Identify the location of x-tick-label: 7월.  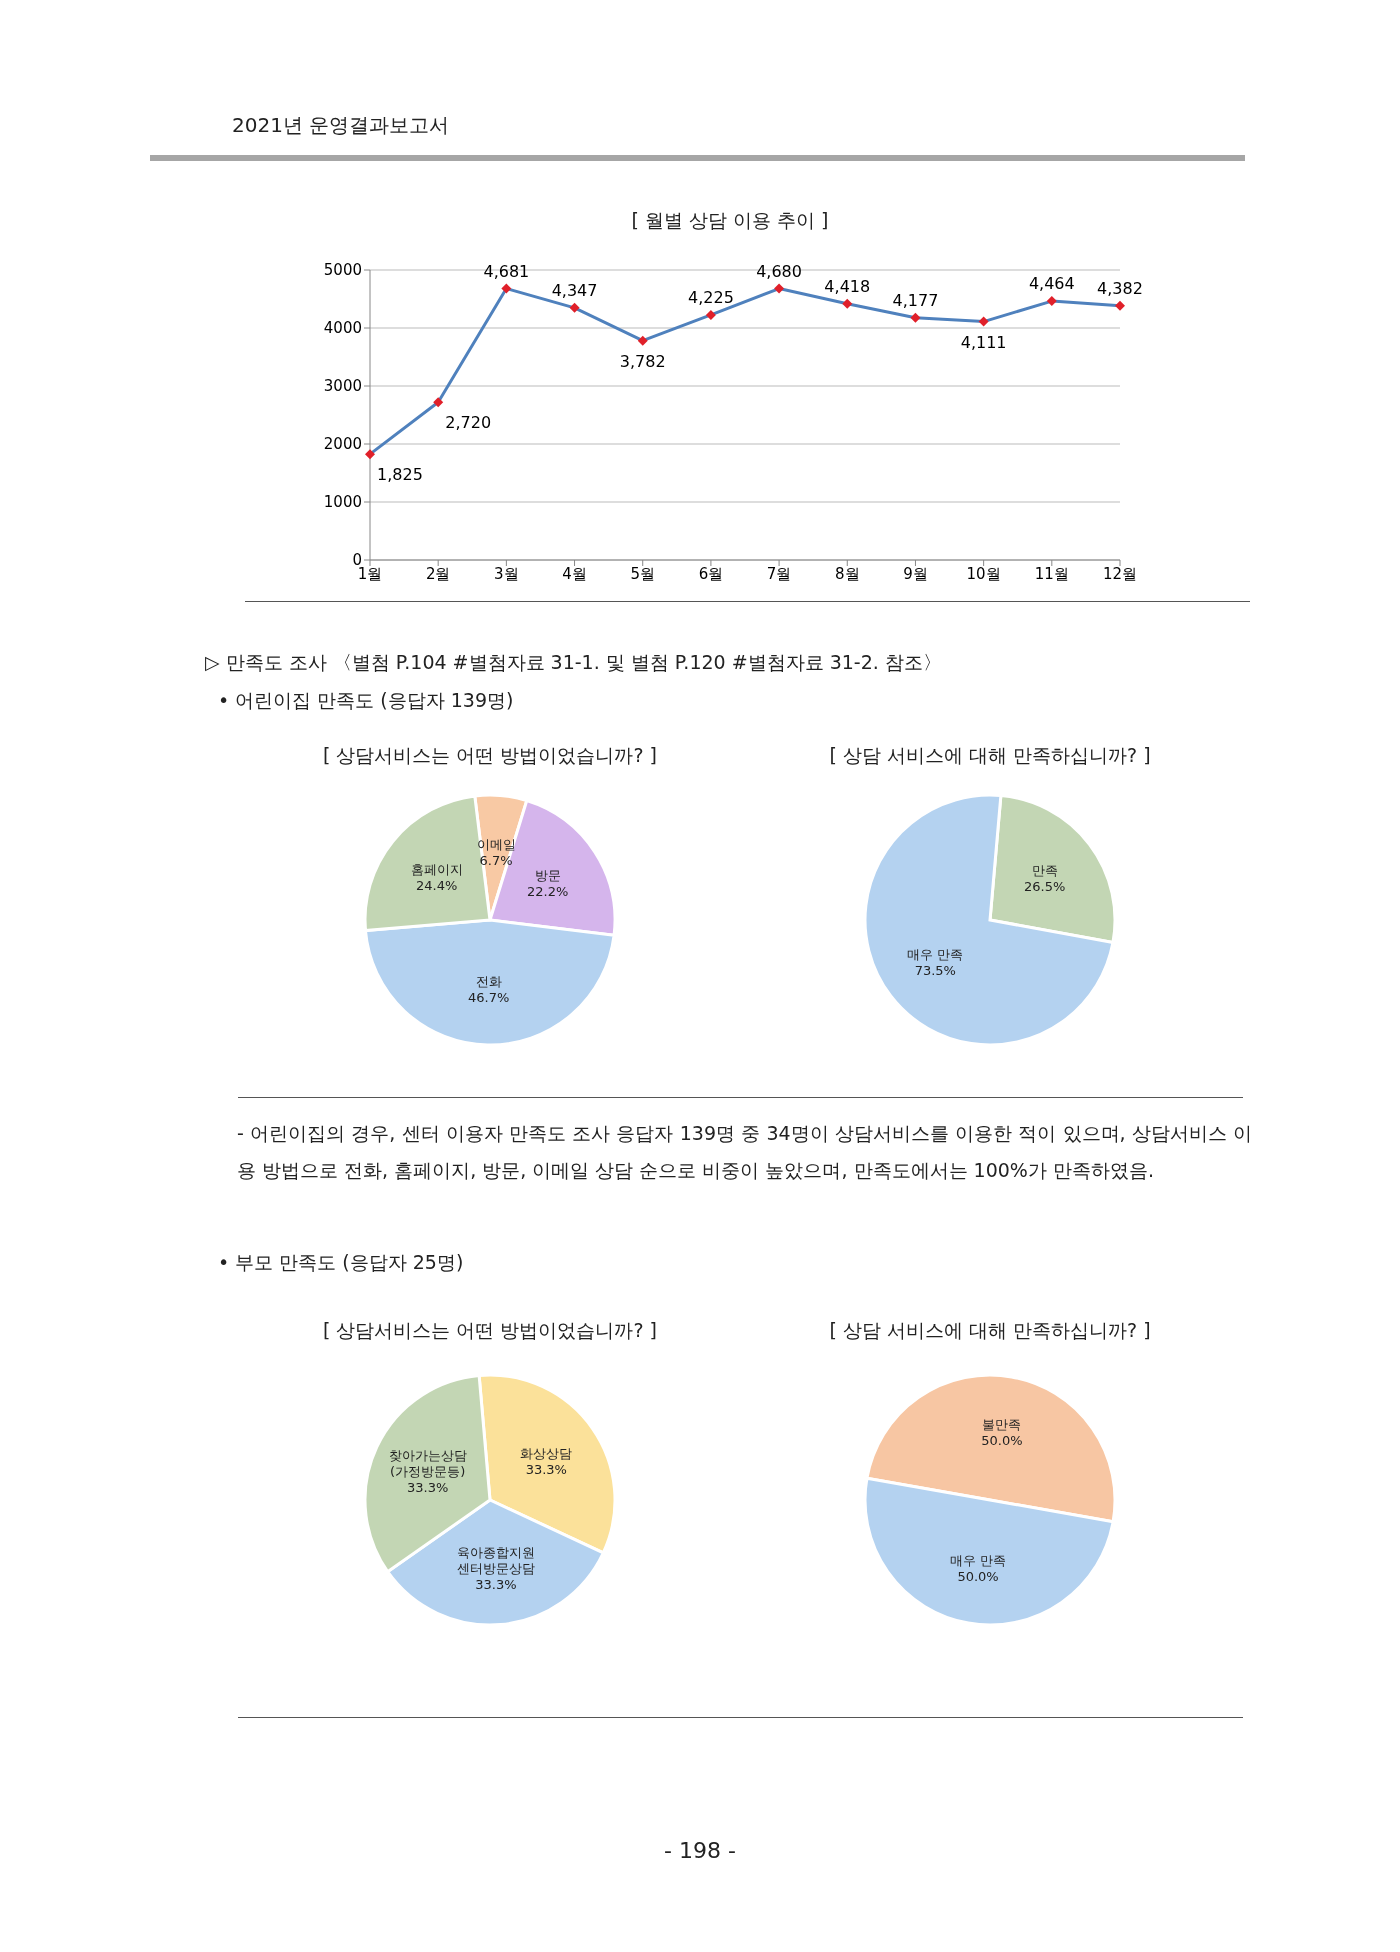
(779, 573).